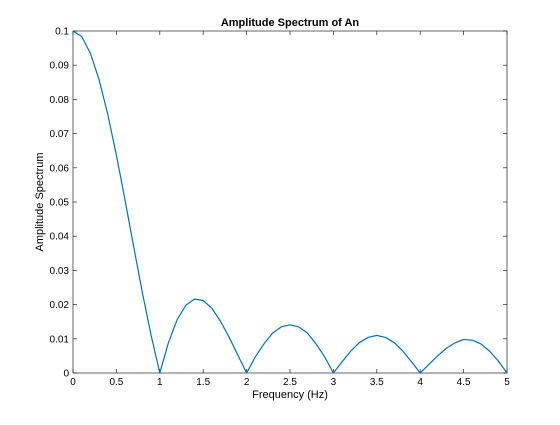 Image resolution: width=560 pixels, height=425 pixels. Describe the element at coordinates (507, 382) in the screenshot. I see `x-tick-label: 5` at that location.